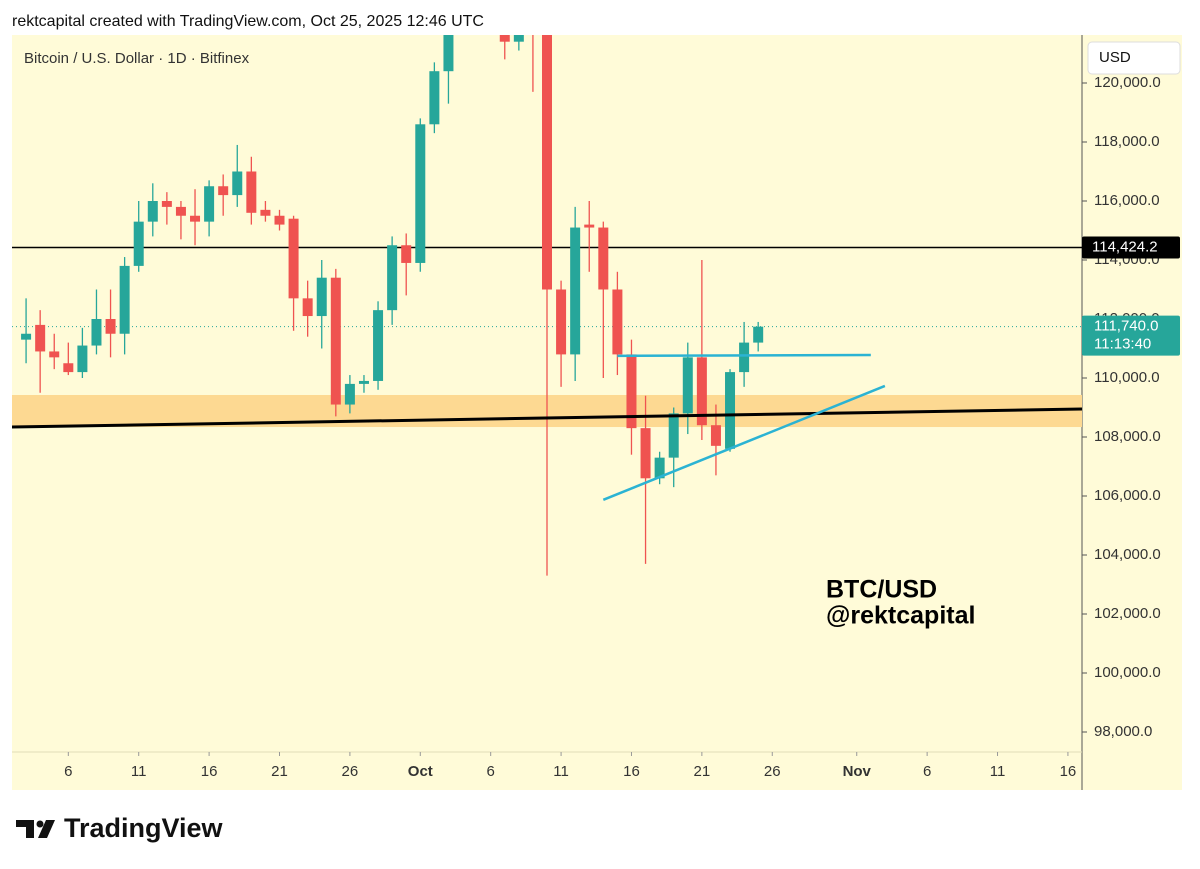  What do you see at coordinates (857, 771) in the screenshot?
I see `x-tick-label: Nov` at bounding box center [857, 771].